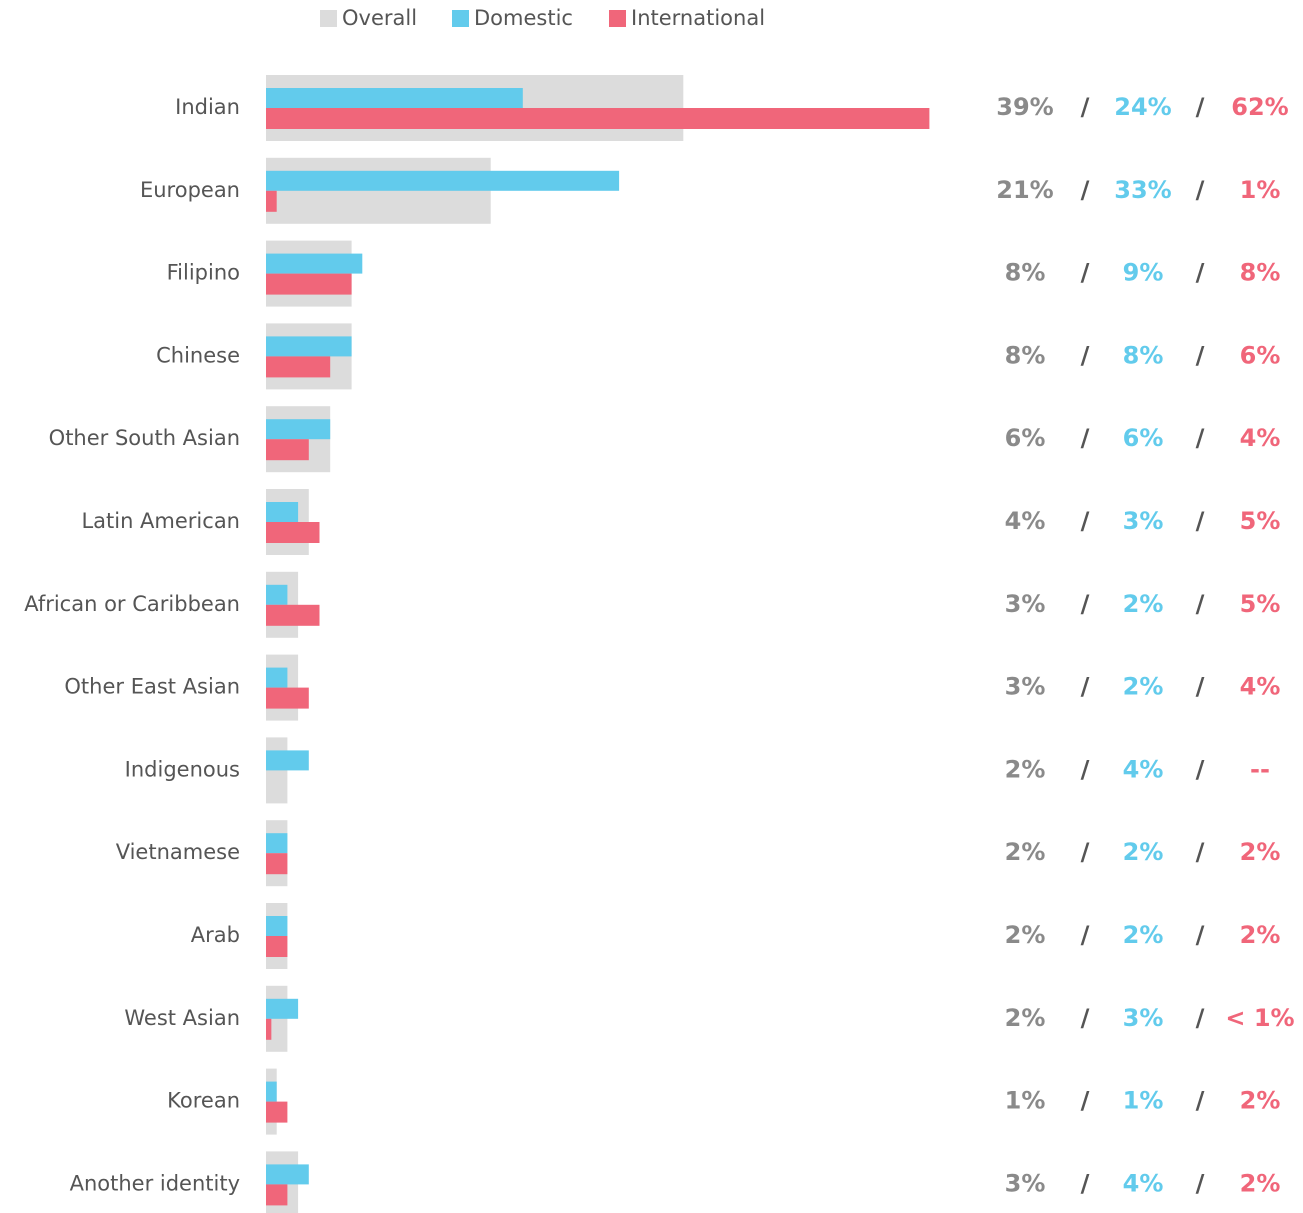 The width and height of the screenshot is (1303, 1213). What do you see at coordinates (132, 604) in the screenshot?
I see `category-label: African or Caribbean` at bounding box center [132, 604].